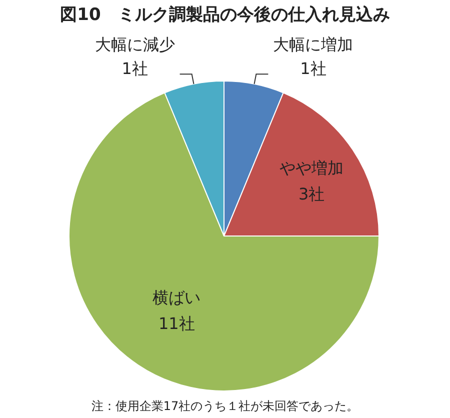 Image resolution: width=450 pixels, height=418 pixels. What do you see at coordinates (176, 297) in the screenshot?
I see `slice-label: 横ばい` at bounding box center [176, 297].